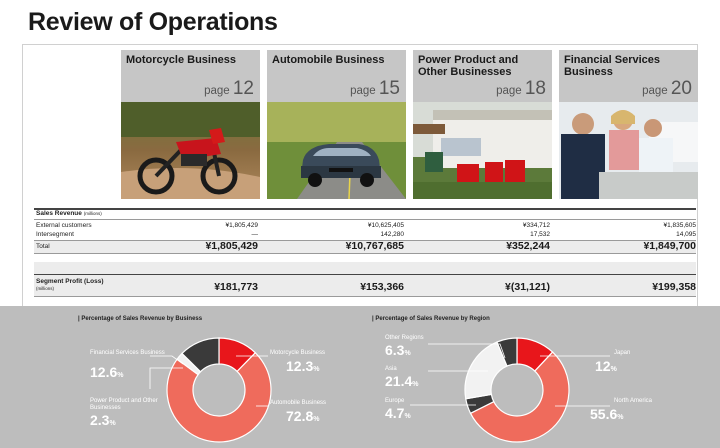  What do you see at coordinates (528, 246) in the screenshot?
I see `total-value-power-product: ¥352,244` at bounding box center [528, 246].